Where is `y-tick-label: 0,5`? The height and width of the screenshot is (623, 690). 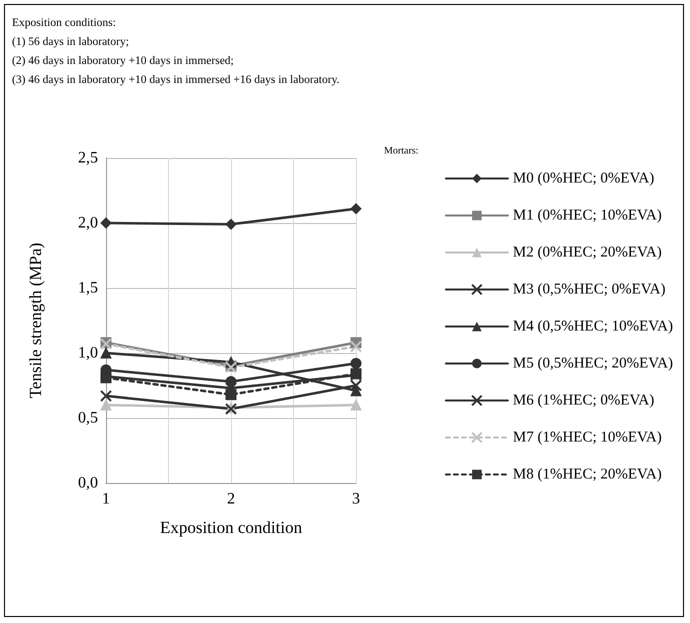 y-tick-label: 0,5 is located at coordinates (88, 418).